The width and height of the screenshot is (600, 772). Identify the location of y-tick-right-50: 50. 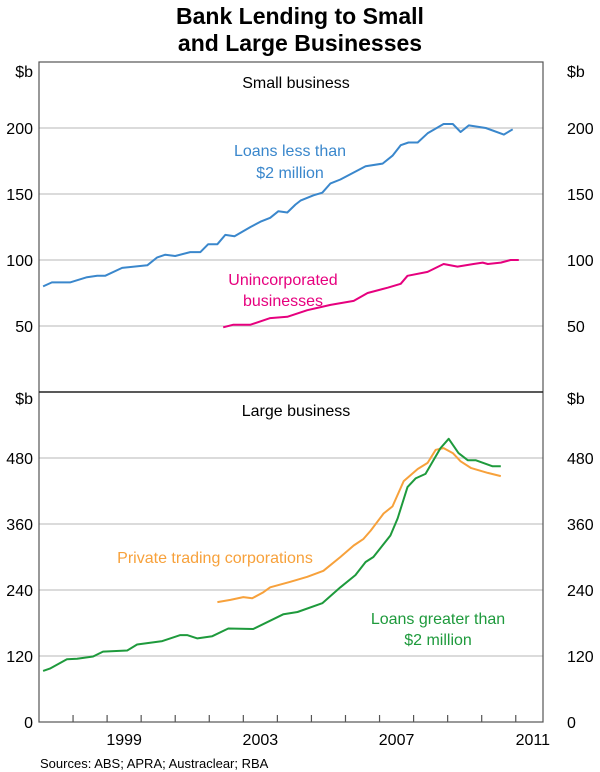
(576, 327).